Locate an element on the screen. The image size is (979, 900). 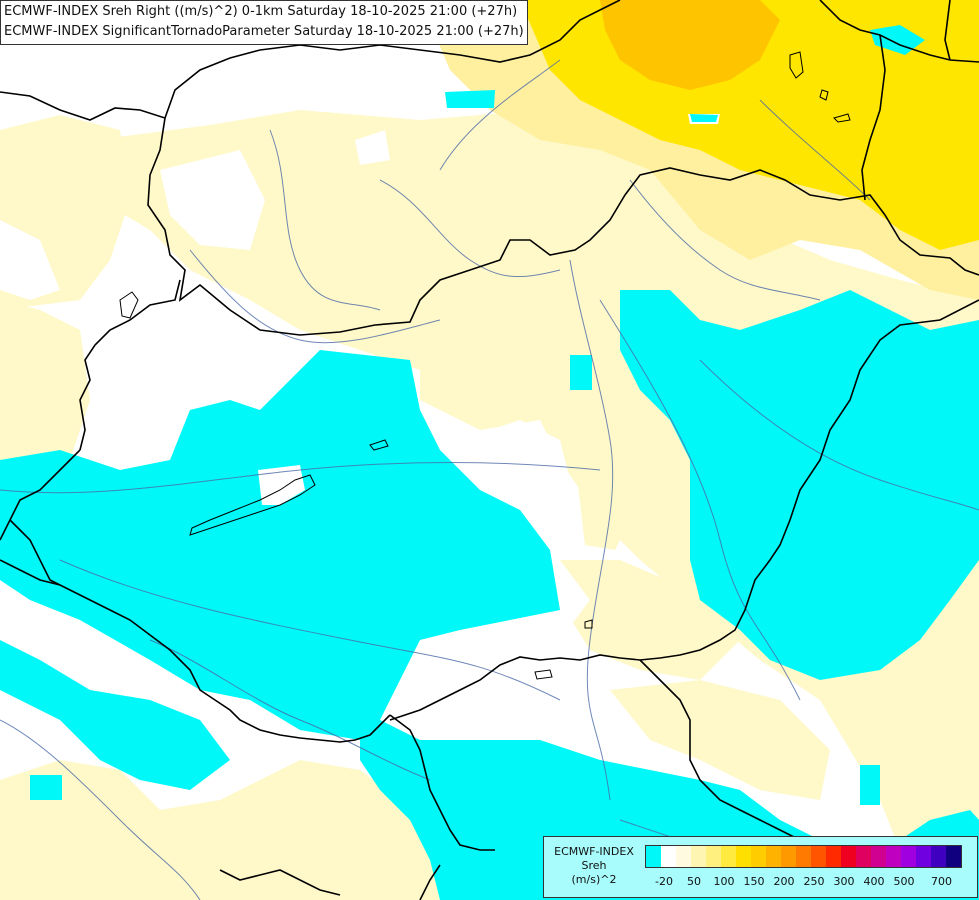
legend-tick-label: 150 is located at coordinates (754, 881).